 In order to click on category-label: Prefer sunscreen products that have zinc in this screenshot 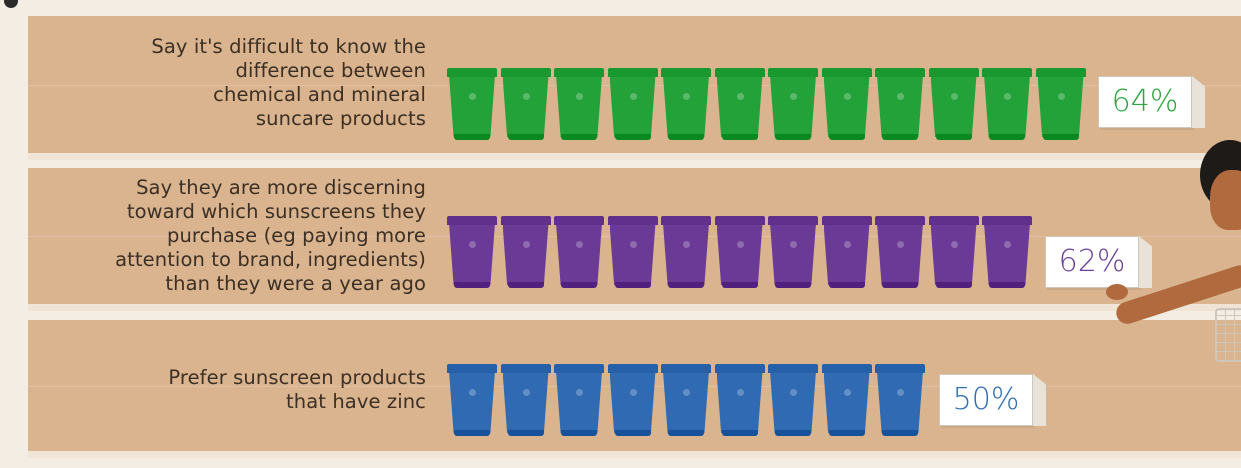, I will do `click(297, 389)`.